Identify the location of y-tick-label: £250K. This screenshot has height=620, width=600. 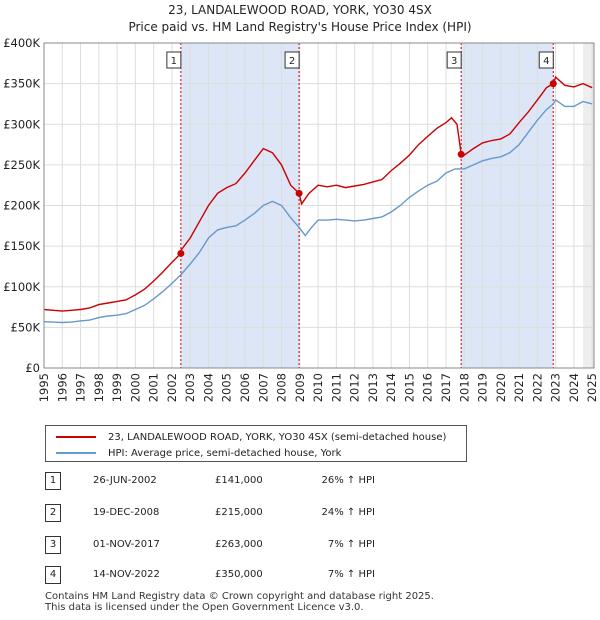
(21, 165).